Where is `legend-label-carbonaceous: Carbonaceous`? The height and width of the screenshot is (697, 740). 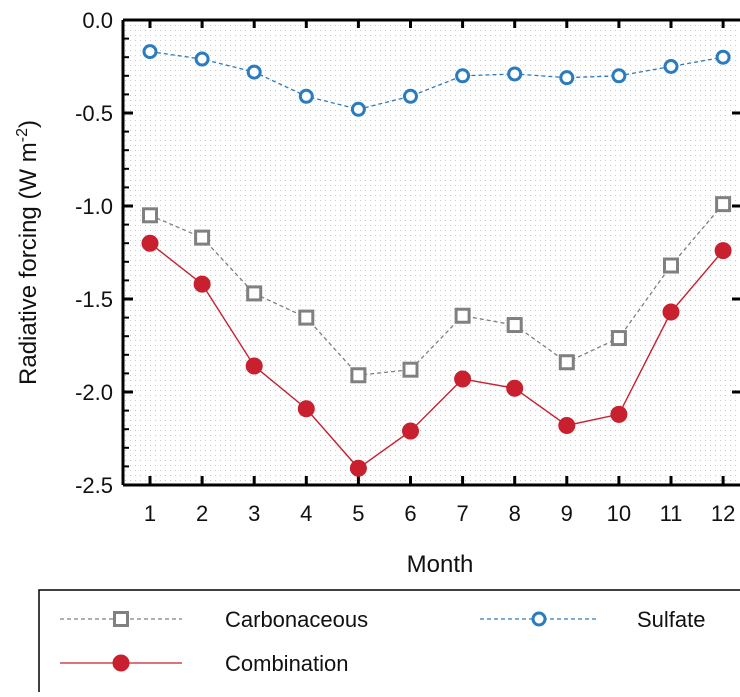
legend-label-carbonaceous: Carbonaceous is located at coordinates (296, 619).